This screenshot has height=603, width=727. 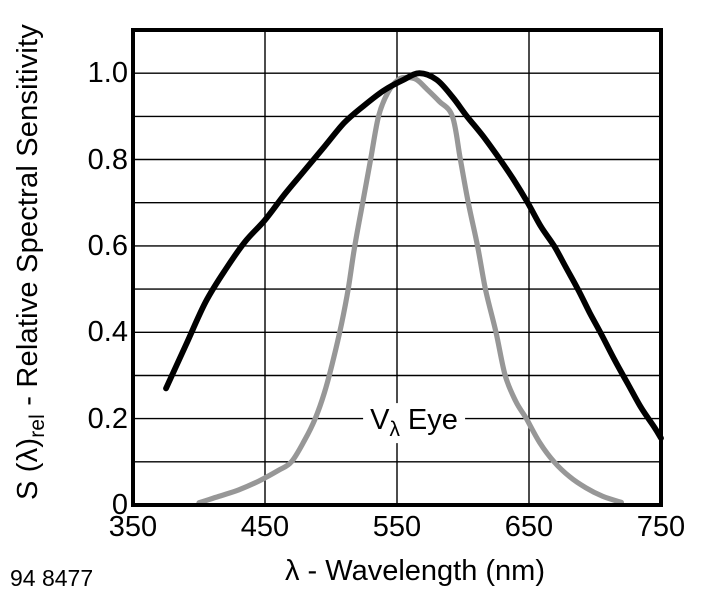 What do you see at coordinates (414, 423) in the screenshot?
I see `curve-label-v-lambda-eye: Vλ Eye` at bounding box center [414, 423].